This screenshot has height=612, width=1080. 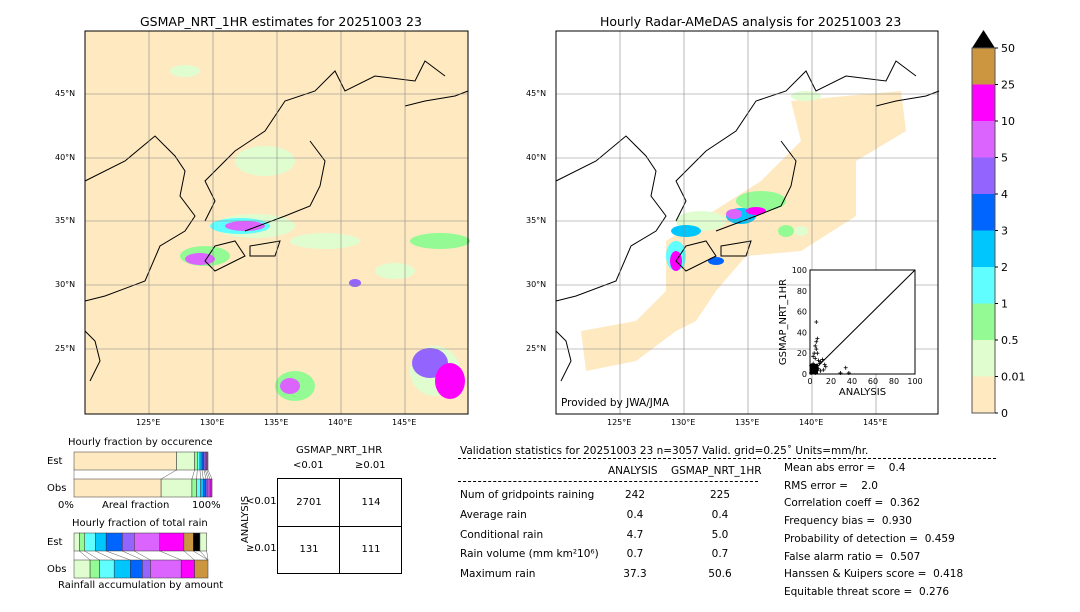 What do you see at coordinates (635, 495) in the screenshot?
I see `stat-analysis-value: 242` at bounding box center [635, 495].